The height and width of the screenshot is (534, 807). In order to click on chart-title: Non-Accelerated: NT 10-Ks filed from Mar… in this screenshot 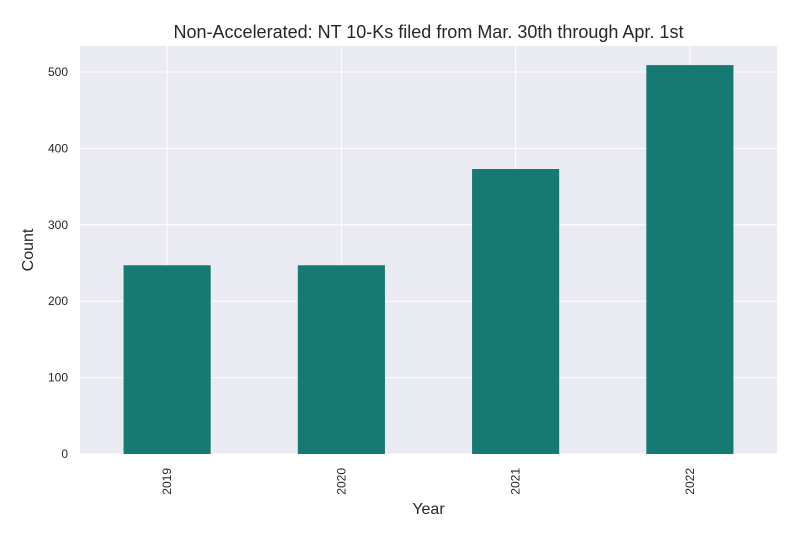, I will do `click(429, 32)`.